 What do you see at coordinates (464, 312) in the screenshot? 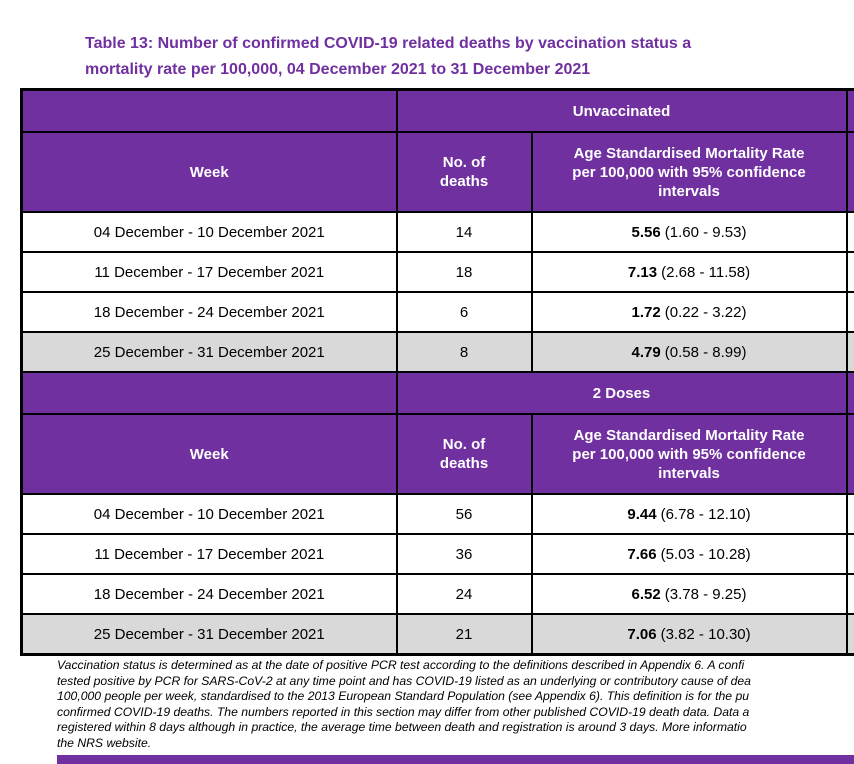
I see `deaths-cell: 6` at bounding box center [464, 312].